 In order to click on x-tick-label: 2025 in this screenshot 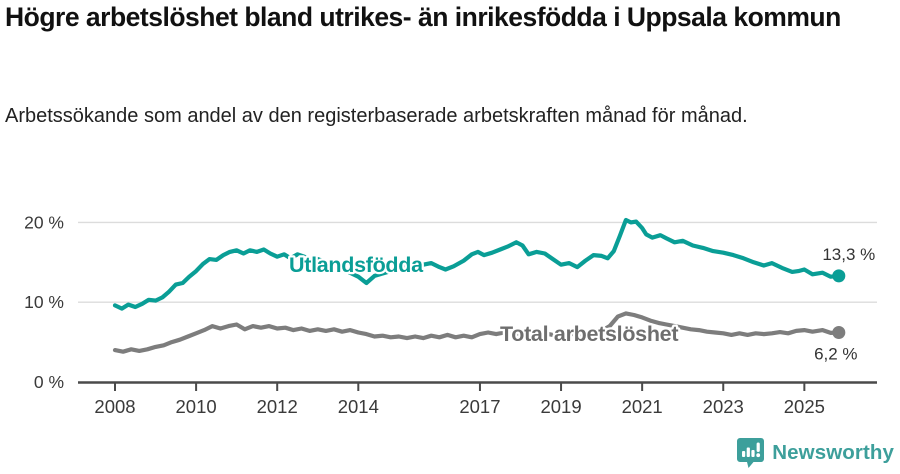, I will do `click(804, 406)`.